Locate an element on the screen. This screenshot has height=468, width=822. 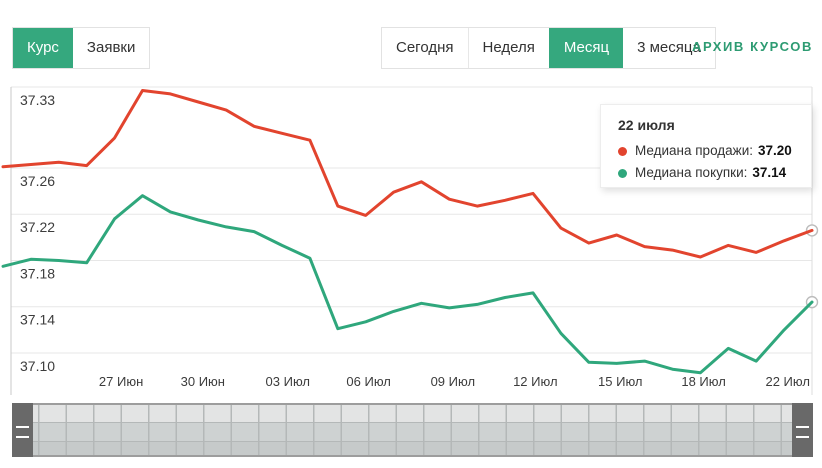
tooltip-sell-row: Медиана продажи: 37.20 is located at coordinates (706, 151).